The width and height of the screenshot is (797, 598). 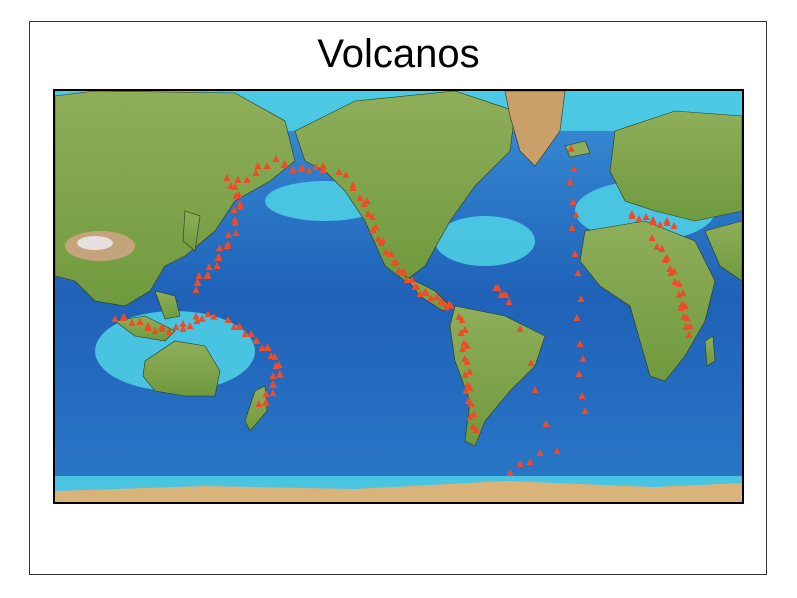 I want to click on north-america, so click(x=405, y=186).